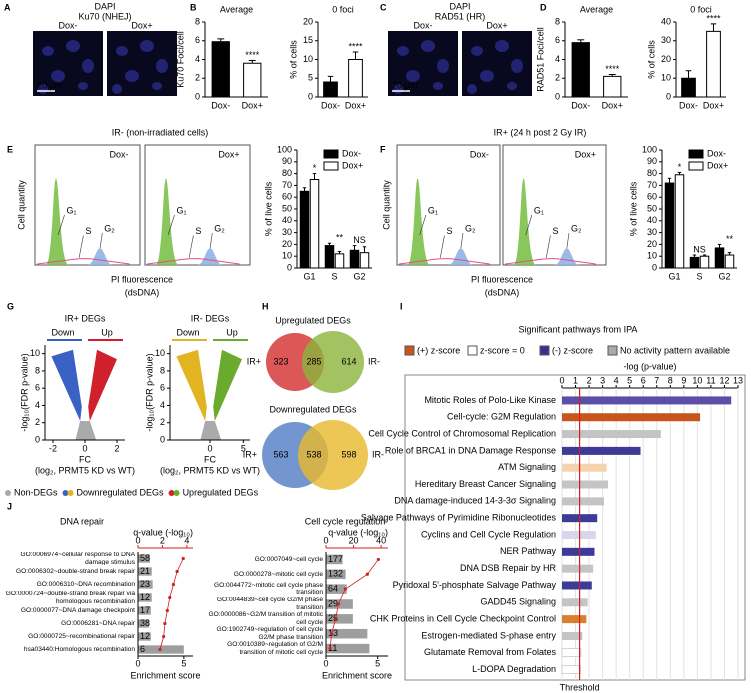  What do you see at coordinates (656, 380) in the screenshot?
I see `x-tick-label: 7` at bounding box center [656, 380].